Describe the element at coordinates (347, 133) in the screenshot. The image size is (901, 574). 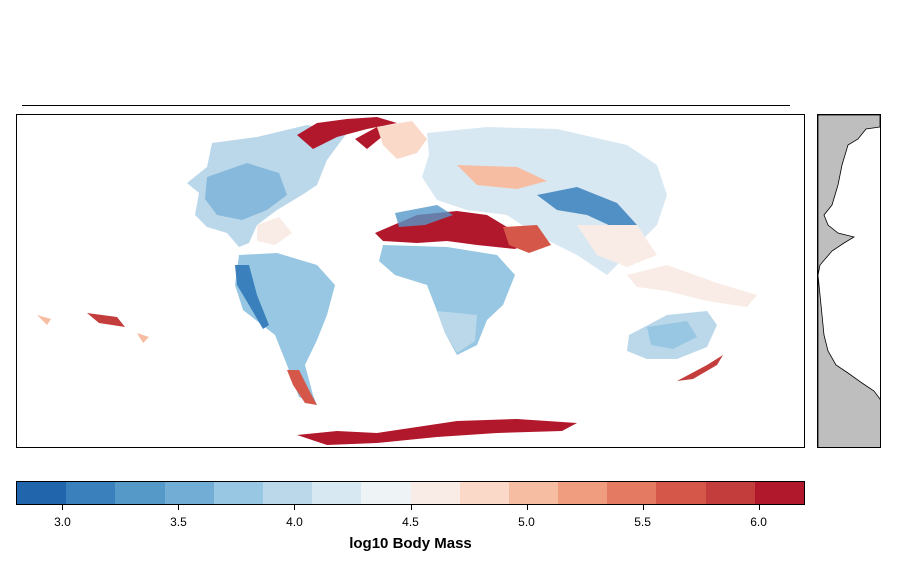
I see `arctic-islands-high` at that location.